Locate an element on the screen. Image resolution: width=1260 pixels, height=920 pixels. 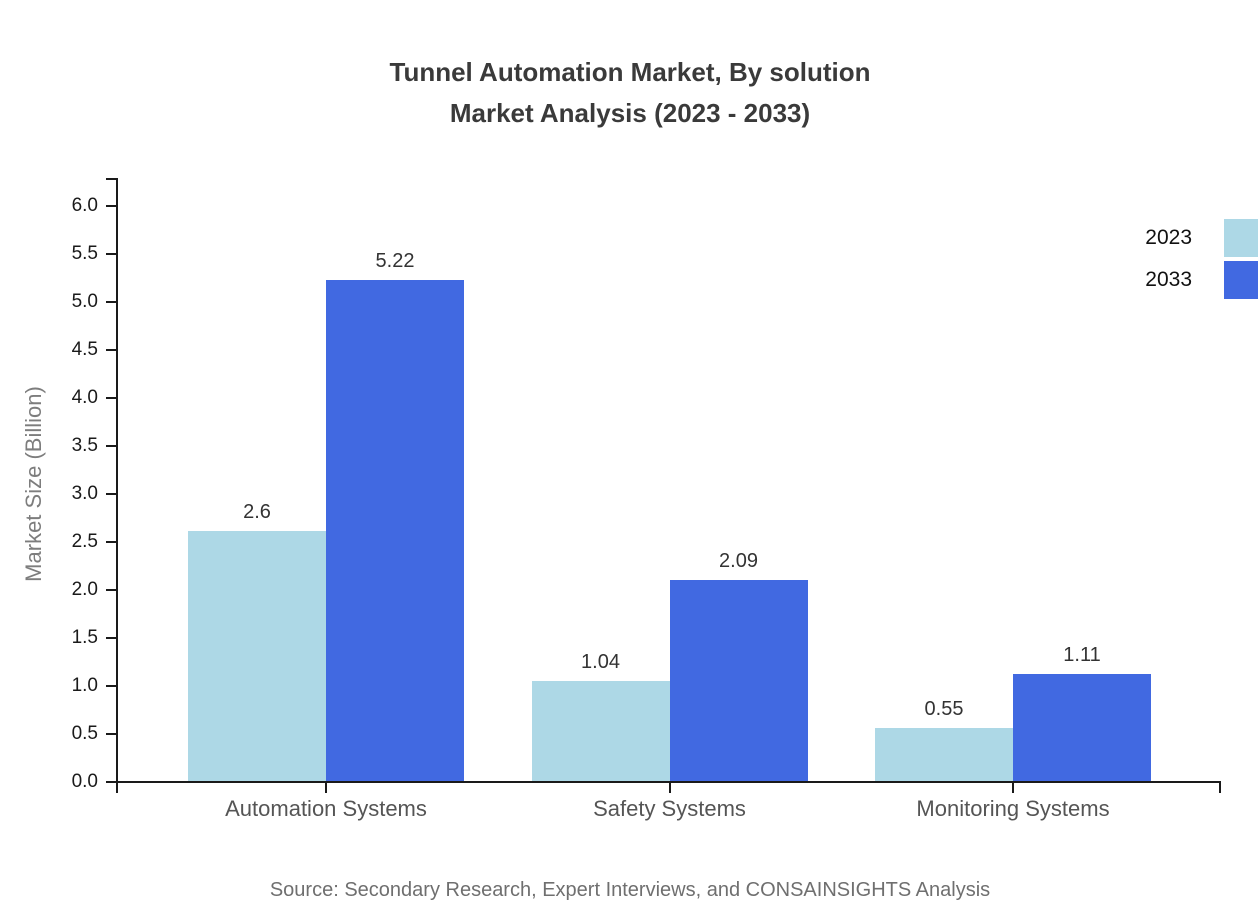
bar-value-label: 2.6 is located at coordinates (257, 512).